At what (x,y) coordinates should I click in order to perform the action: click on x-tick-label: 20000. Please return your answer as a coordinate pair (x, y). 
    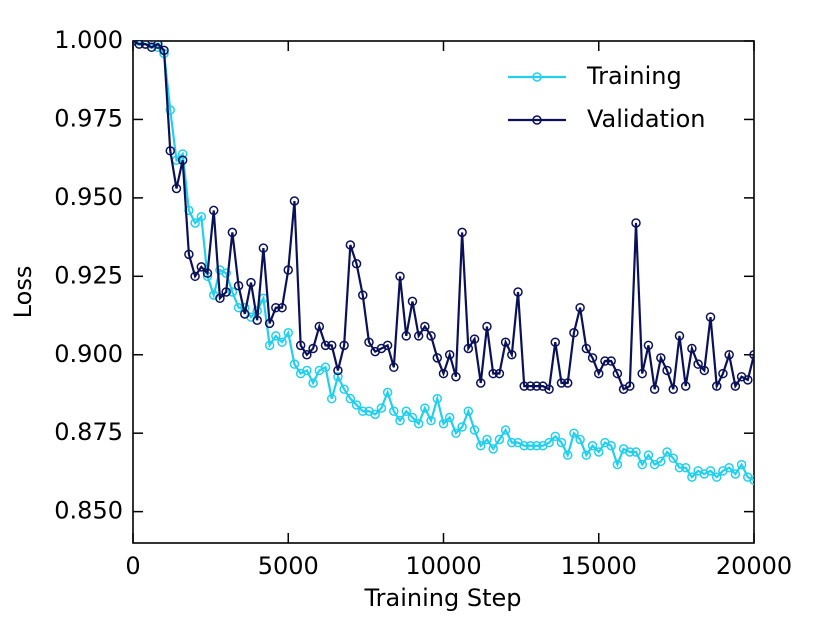
    Looking at the image, I should click on (754, 566).